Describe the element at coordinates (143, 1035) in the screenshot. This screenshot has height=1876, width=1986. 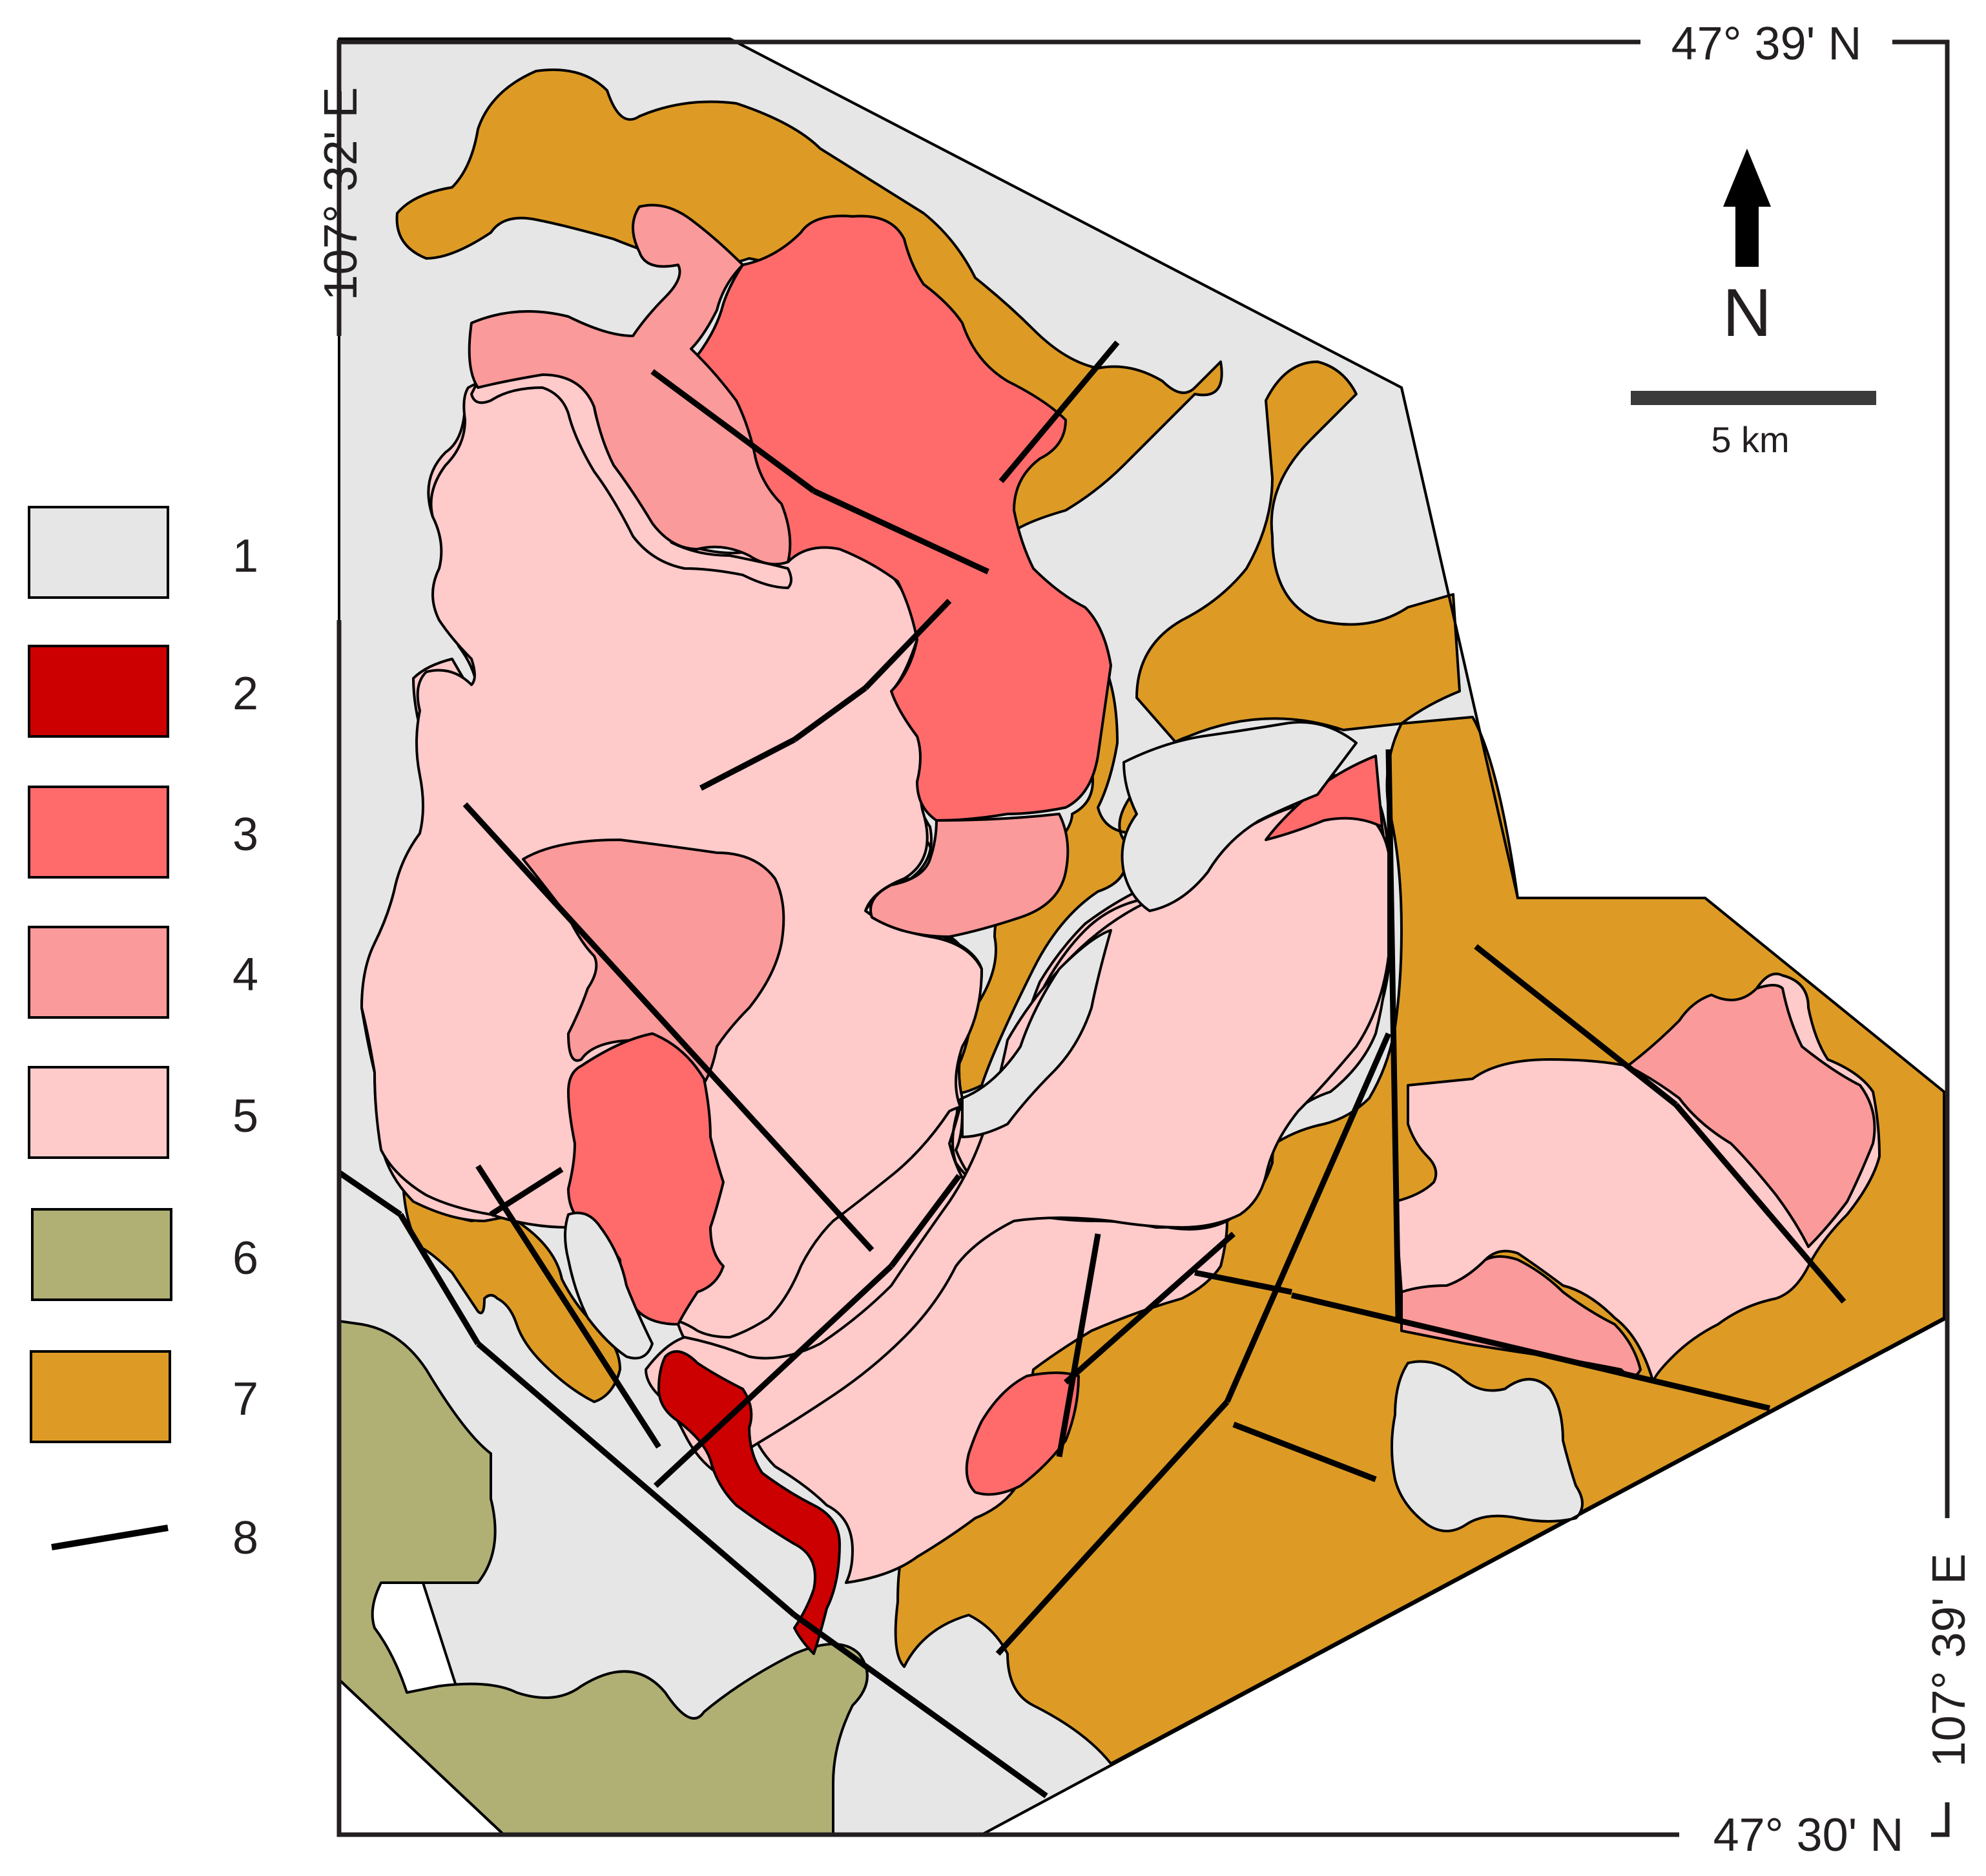
I see `legend: 1 2 3 4 5 6 7 8` at that location.